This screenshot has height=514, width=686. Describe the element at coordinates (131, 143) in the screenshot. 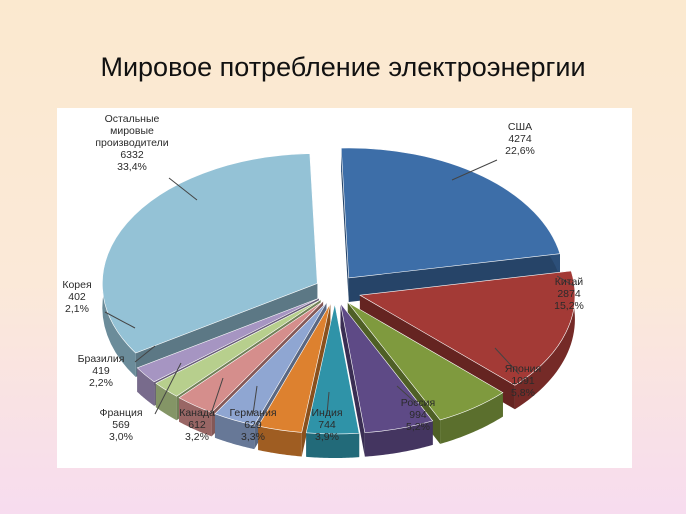

I see `slice-label: Остальные мировые производители 6332 33,4%` at that location.